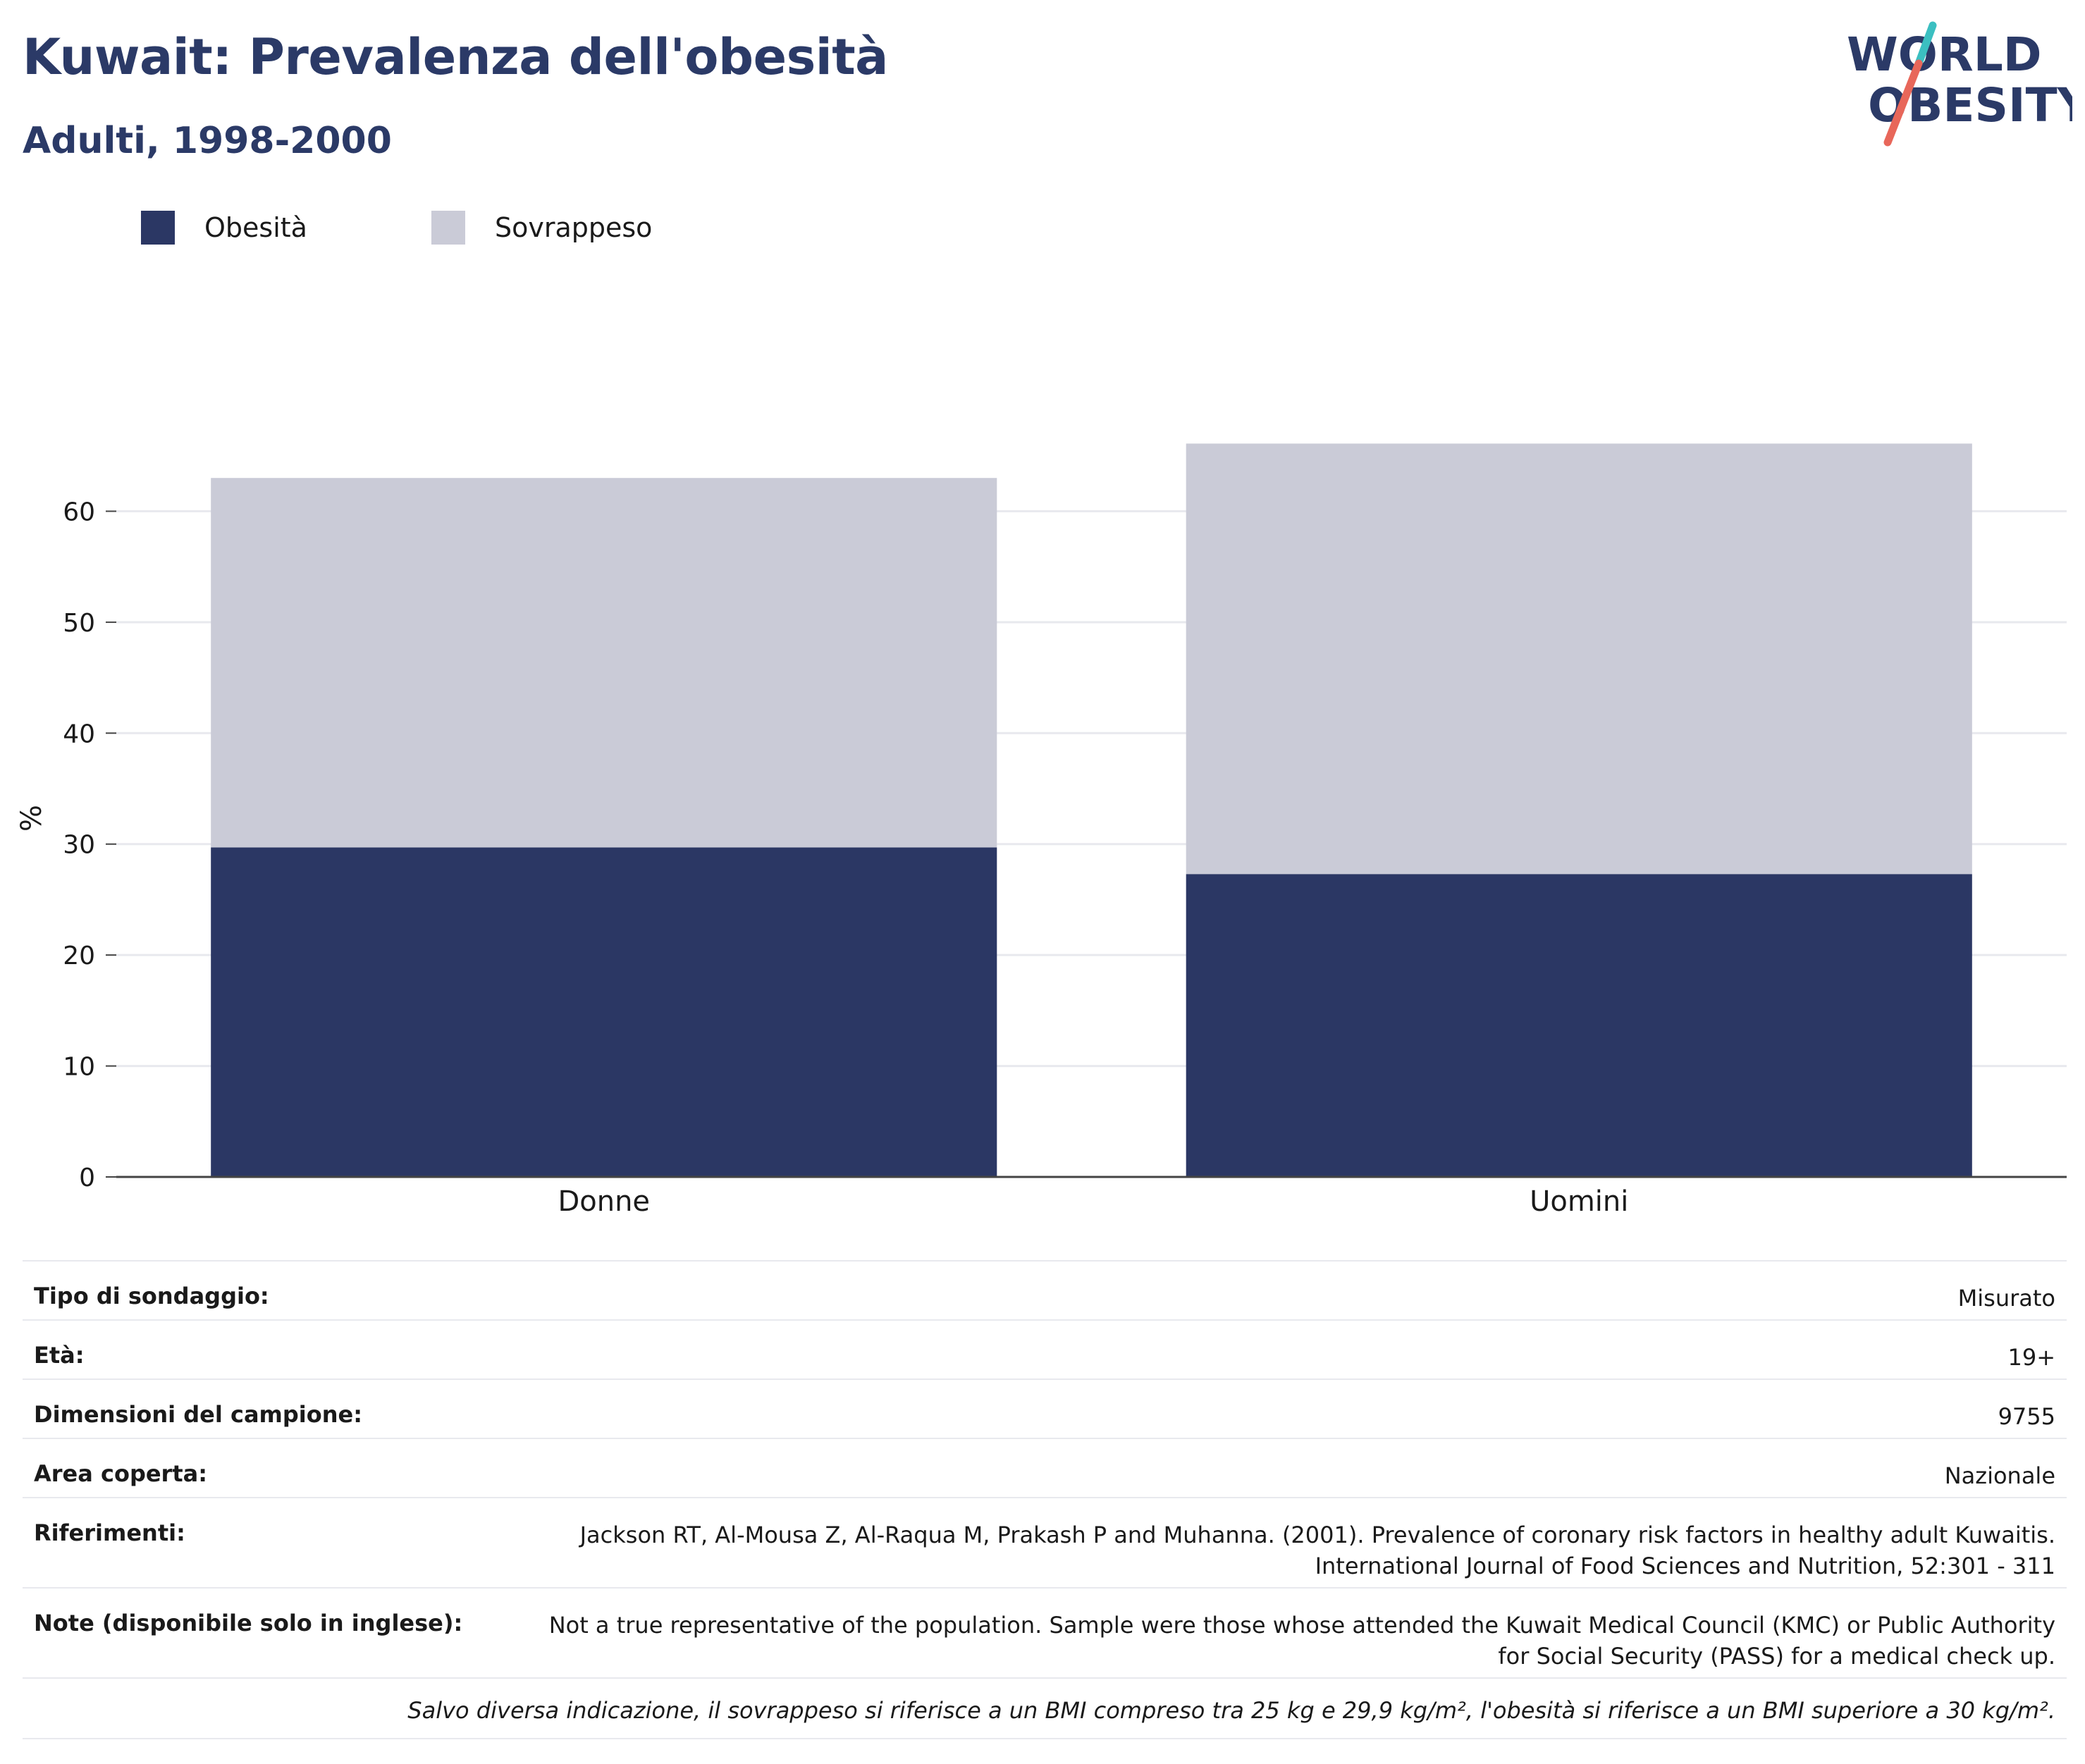  What do you see at coordinates (448, 228) in the screenshot?
I see `legend-swatch-sovrappeso` at bounding box center [448, 228].